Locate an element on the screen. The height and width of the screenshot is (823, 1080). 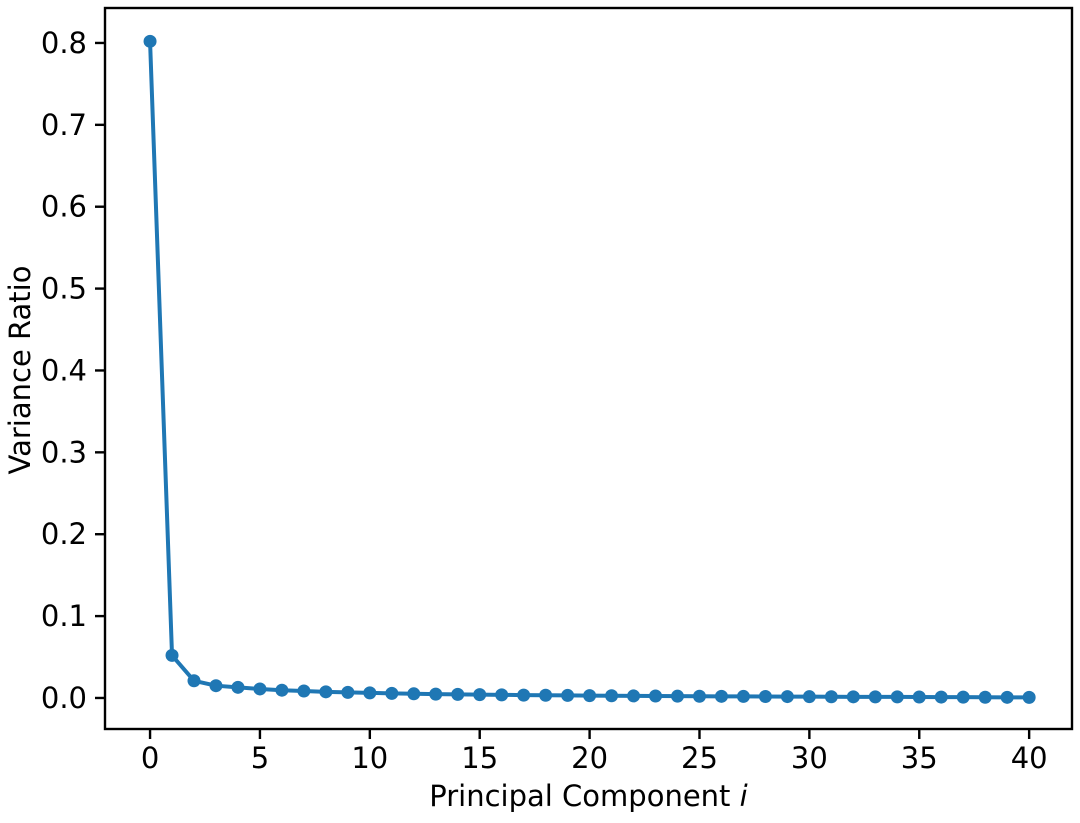
y-axis-label-text: Variance Ratio is located at coordinates (20, 370).